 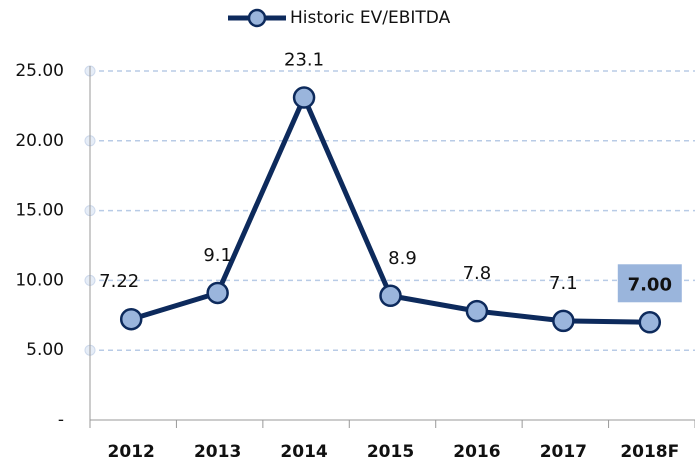 I want to click on value-label: 8.9, so click(x=402, y=258).